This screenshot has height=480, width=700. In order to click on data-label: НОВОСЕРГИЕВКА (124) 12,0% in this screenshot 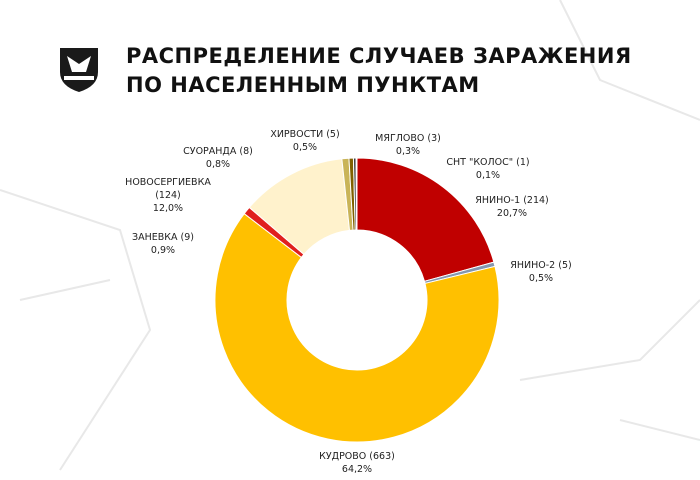, I will do `click(168, 195)`.